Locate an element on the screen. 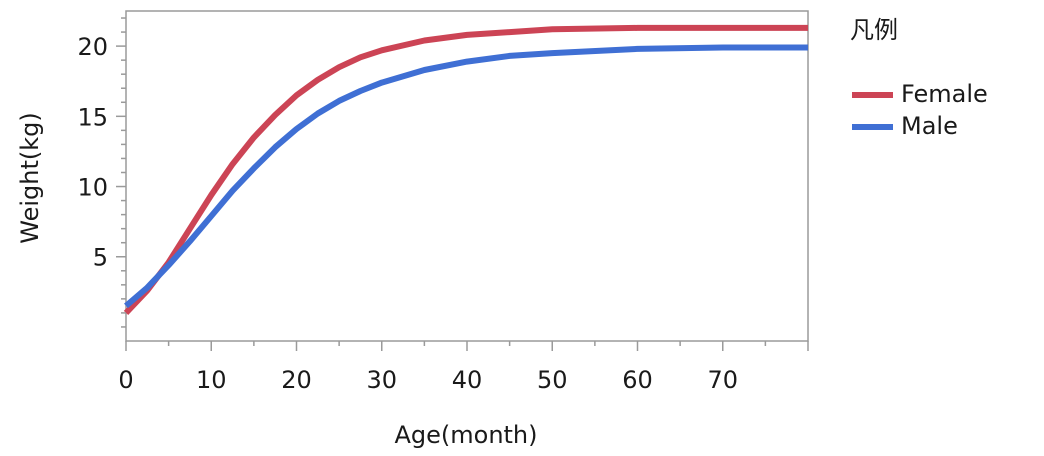 This screenshot has height=456, width=1044. legend-title: 凡例 is located at coordinates (874, 30).